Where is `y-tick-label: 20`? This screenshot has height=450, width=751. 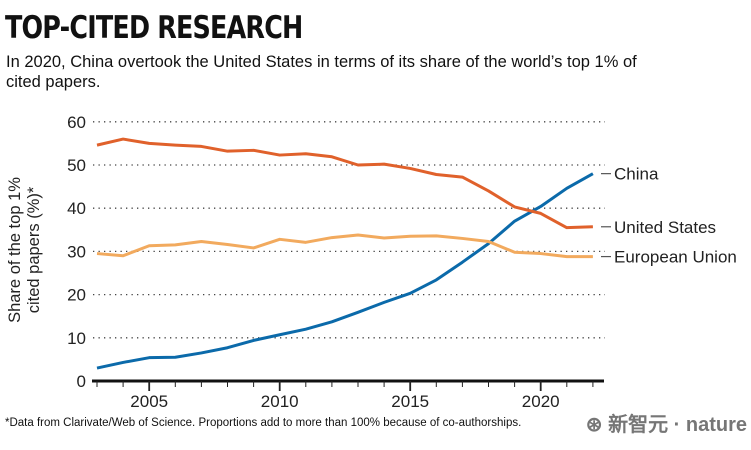
y-tick-label: 20 is located at coordinates (76, 295).